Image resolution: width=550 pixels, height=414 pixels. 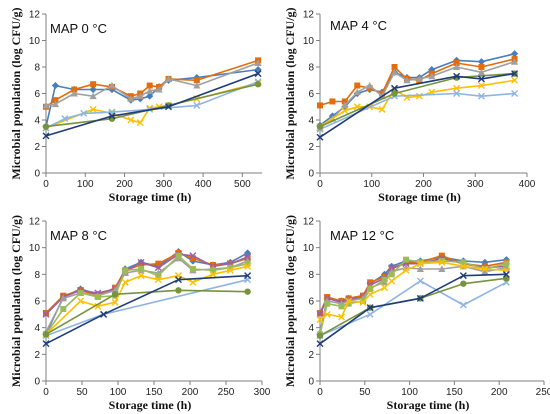 What do you see at coordinates (423, 184) in the screenshot?
I see `x-tick-label: 200` at bounding box center [423, 184].